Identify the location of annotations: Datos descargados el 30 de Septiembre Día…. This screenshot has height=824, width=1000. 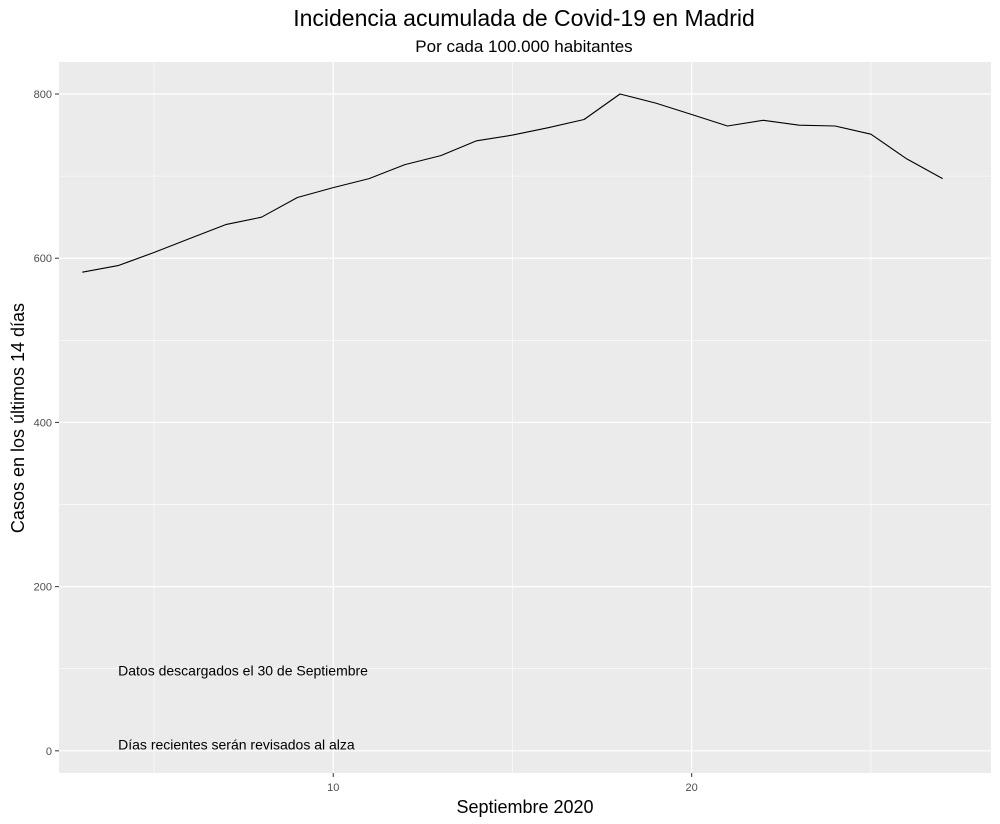
(243, 707).